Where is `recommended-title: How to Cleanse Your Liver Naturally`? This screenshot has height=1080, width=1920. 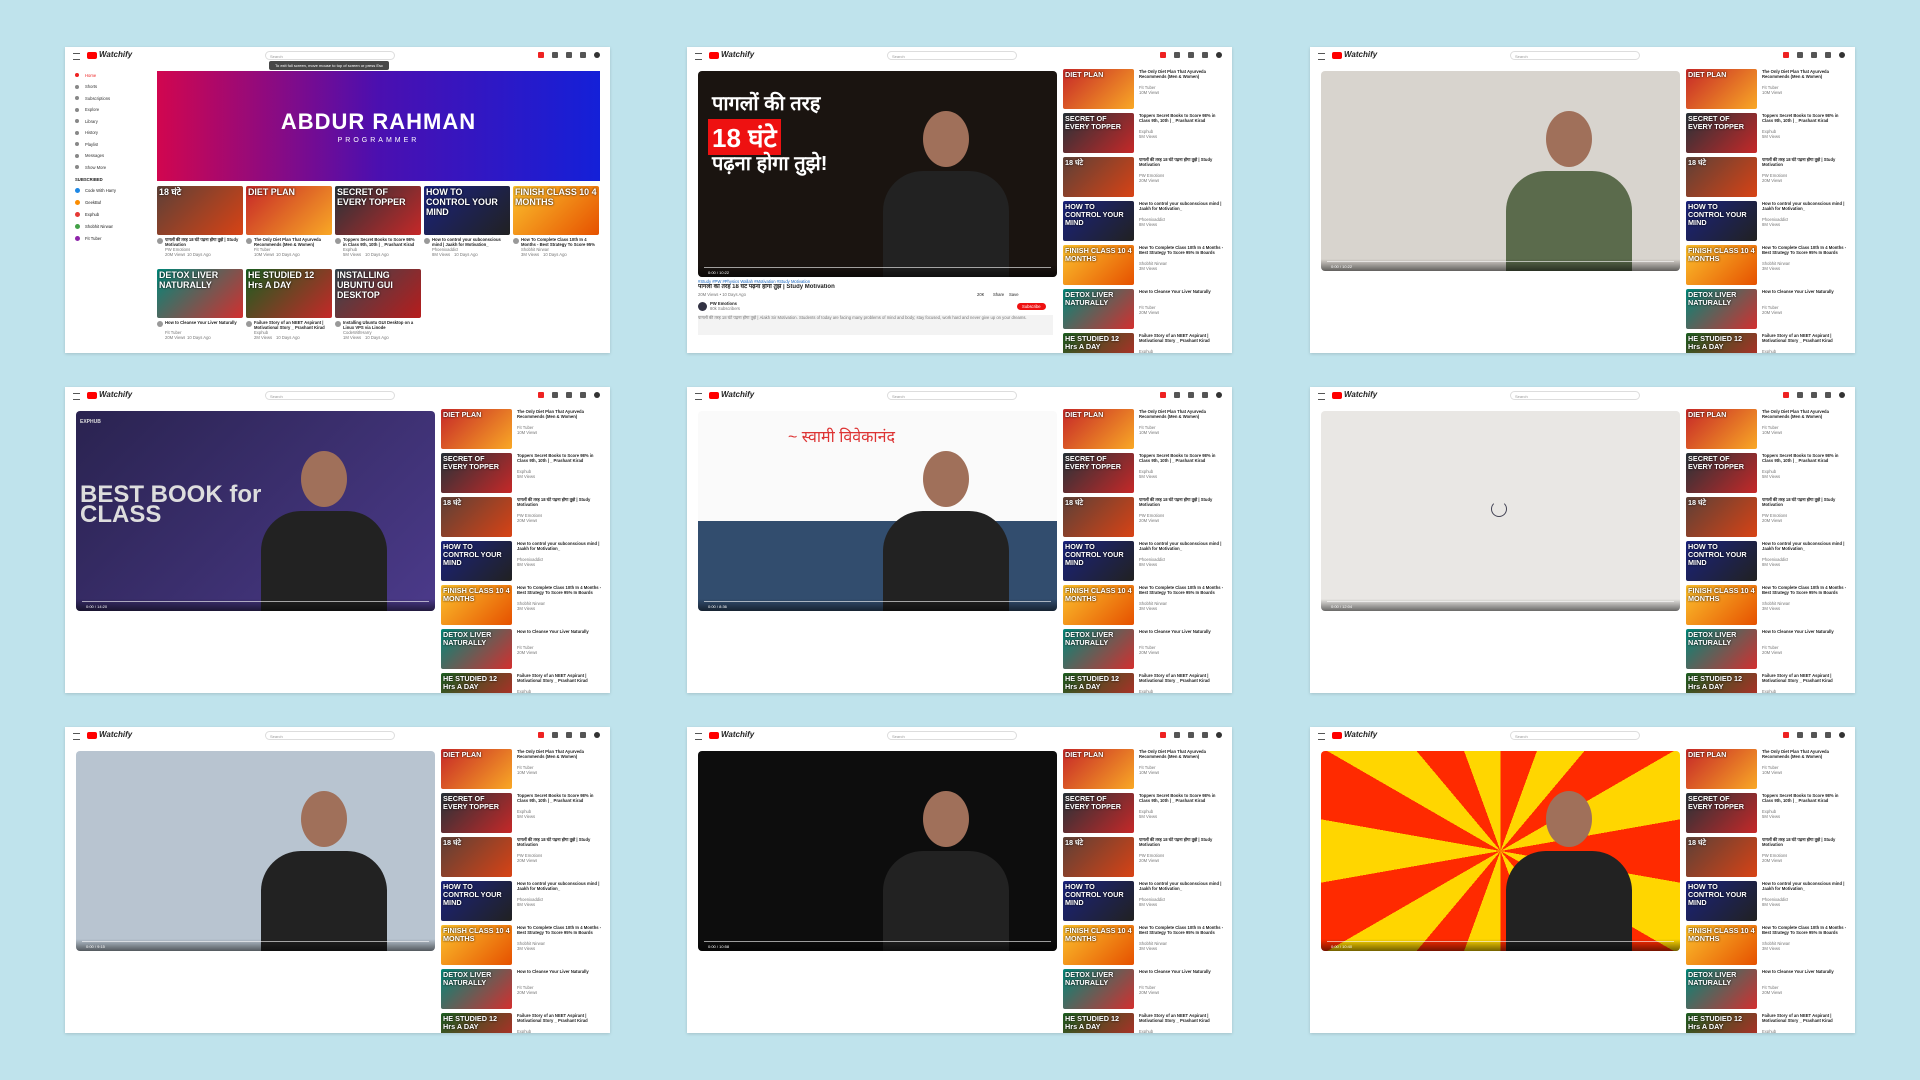 recommended-title: How to Cleanse Your Liver Naturally is located at coordinates (553, 631).